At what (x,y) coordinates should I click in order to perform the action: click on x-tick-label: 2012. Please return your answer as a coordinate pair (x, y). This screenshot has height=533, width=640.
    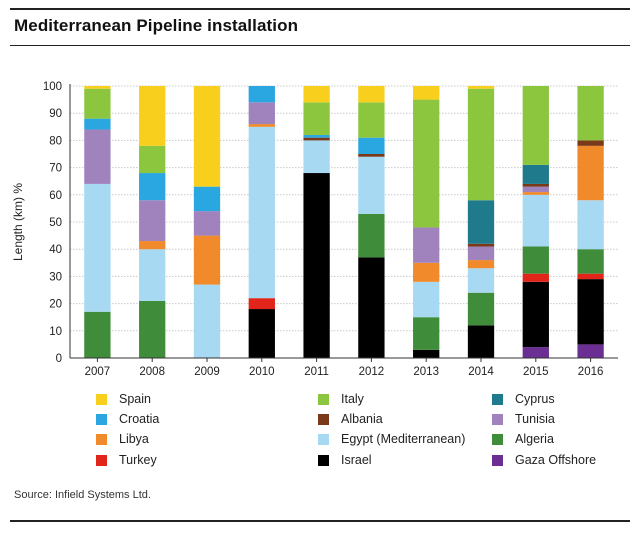
    Looking at the image, I should click on (372, 372).